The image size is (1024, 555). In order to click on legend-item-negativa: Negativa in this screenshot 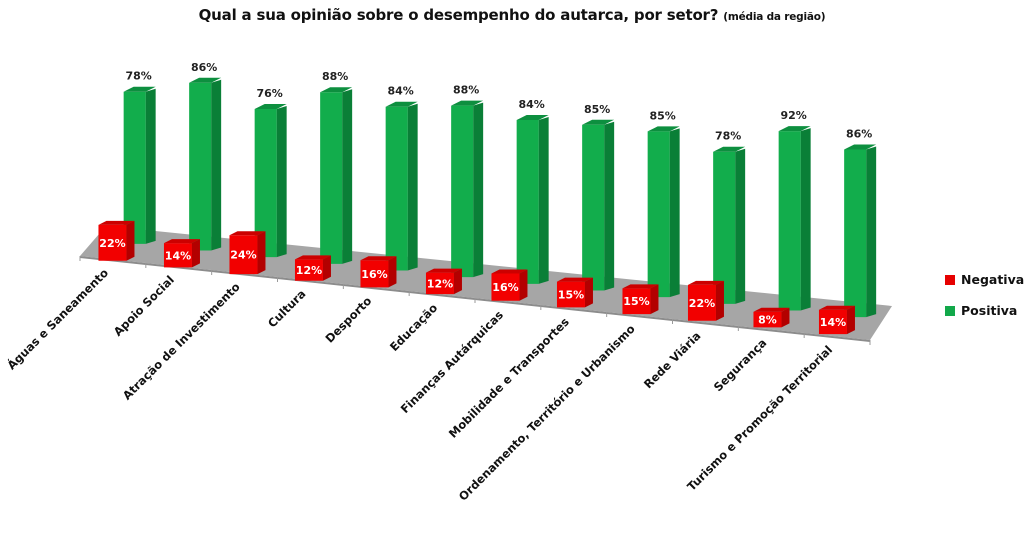, I will do `click(984, 279)`.